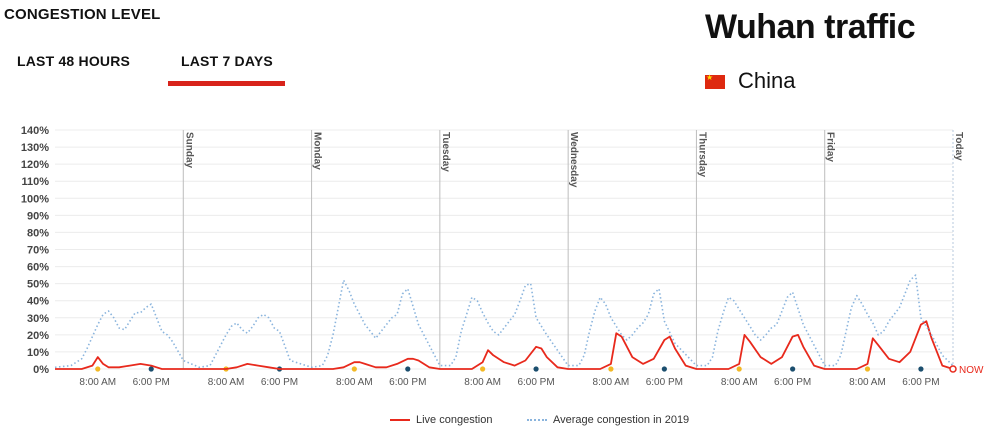  Describe the element at coordinates (317, 151) in the screenshot. I see `day-label: Monday` at that location.